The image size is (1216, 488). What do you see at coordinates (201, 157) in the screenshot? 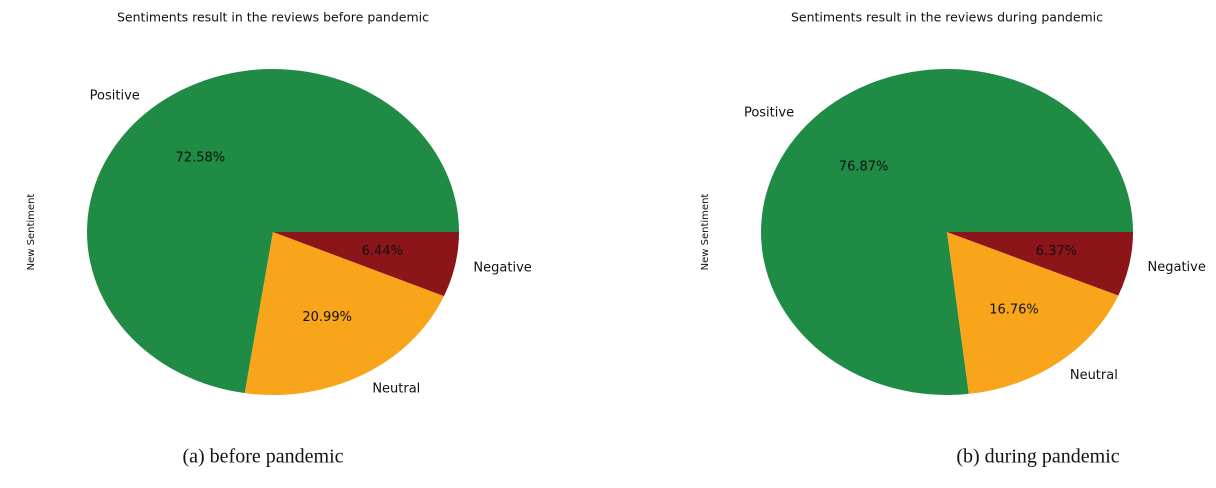
I see `value-label: 72.58%` at bounding box center [201, 157].